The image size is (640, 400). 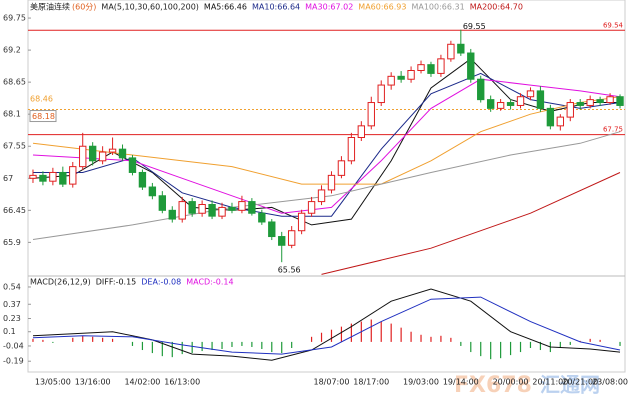 I want to click on watermark-brand: FX678, so click(x=493, y=385).